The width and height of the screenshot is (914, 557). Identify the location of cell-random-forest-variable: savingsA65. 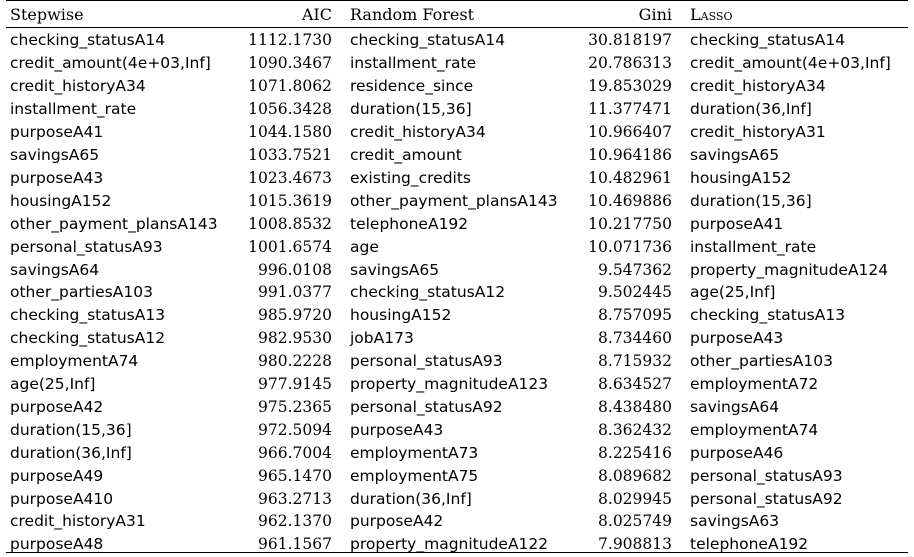
(395, 269).